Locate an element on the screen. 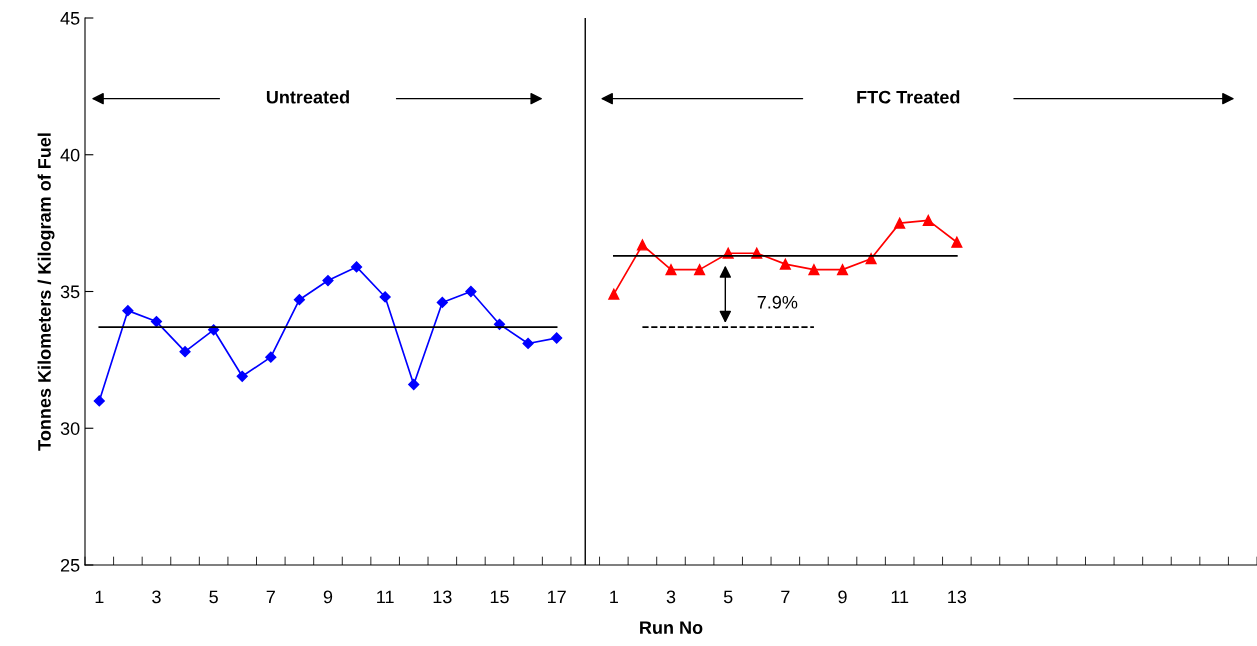 The width and height of the screenshot is (1257, 646). annotation: FTC Treated is located at coordinates (908, 97).